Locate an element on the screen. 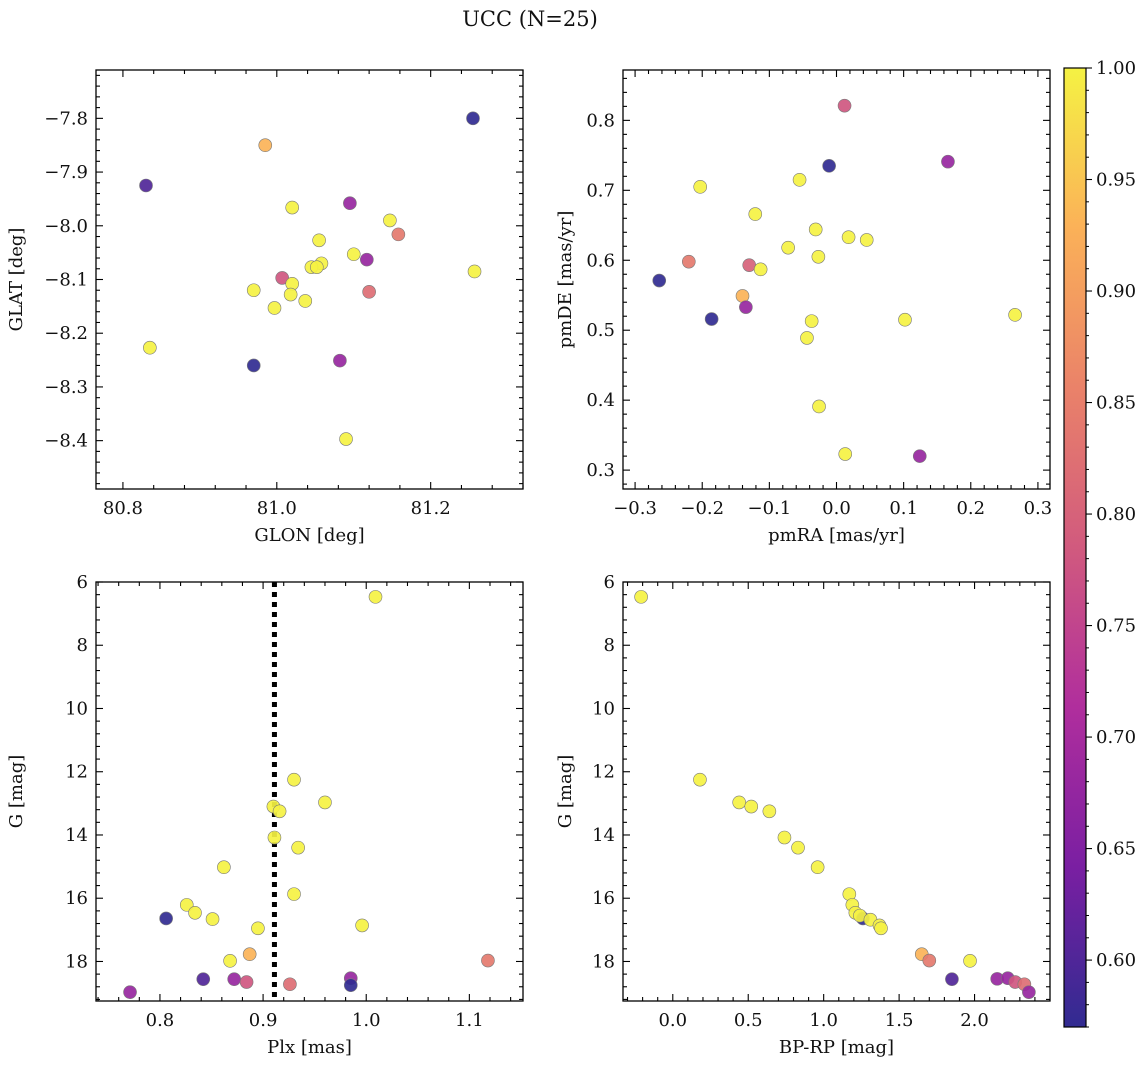  x-tick-label: 0.8 is located at coordinates (160, 1020).